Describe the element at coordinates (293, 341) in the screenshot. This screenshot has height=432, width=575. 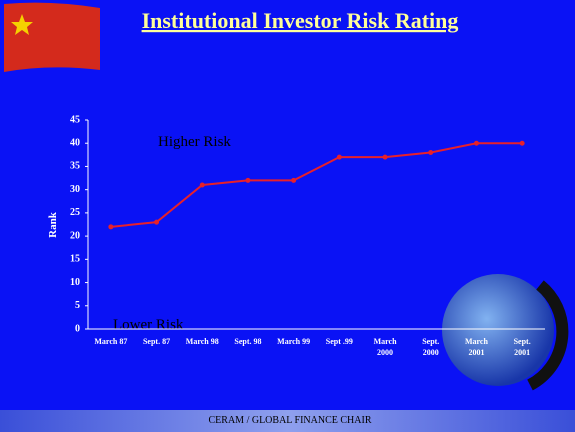
I see `x-tick-label: March 99` at that location.